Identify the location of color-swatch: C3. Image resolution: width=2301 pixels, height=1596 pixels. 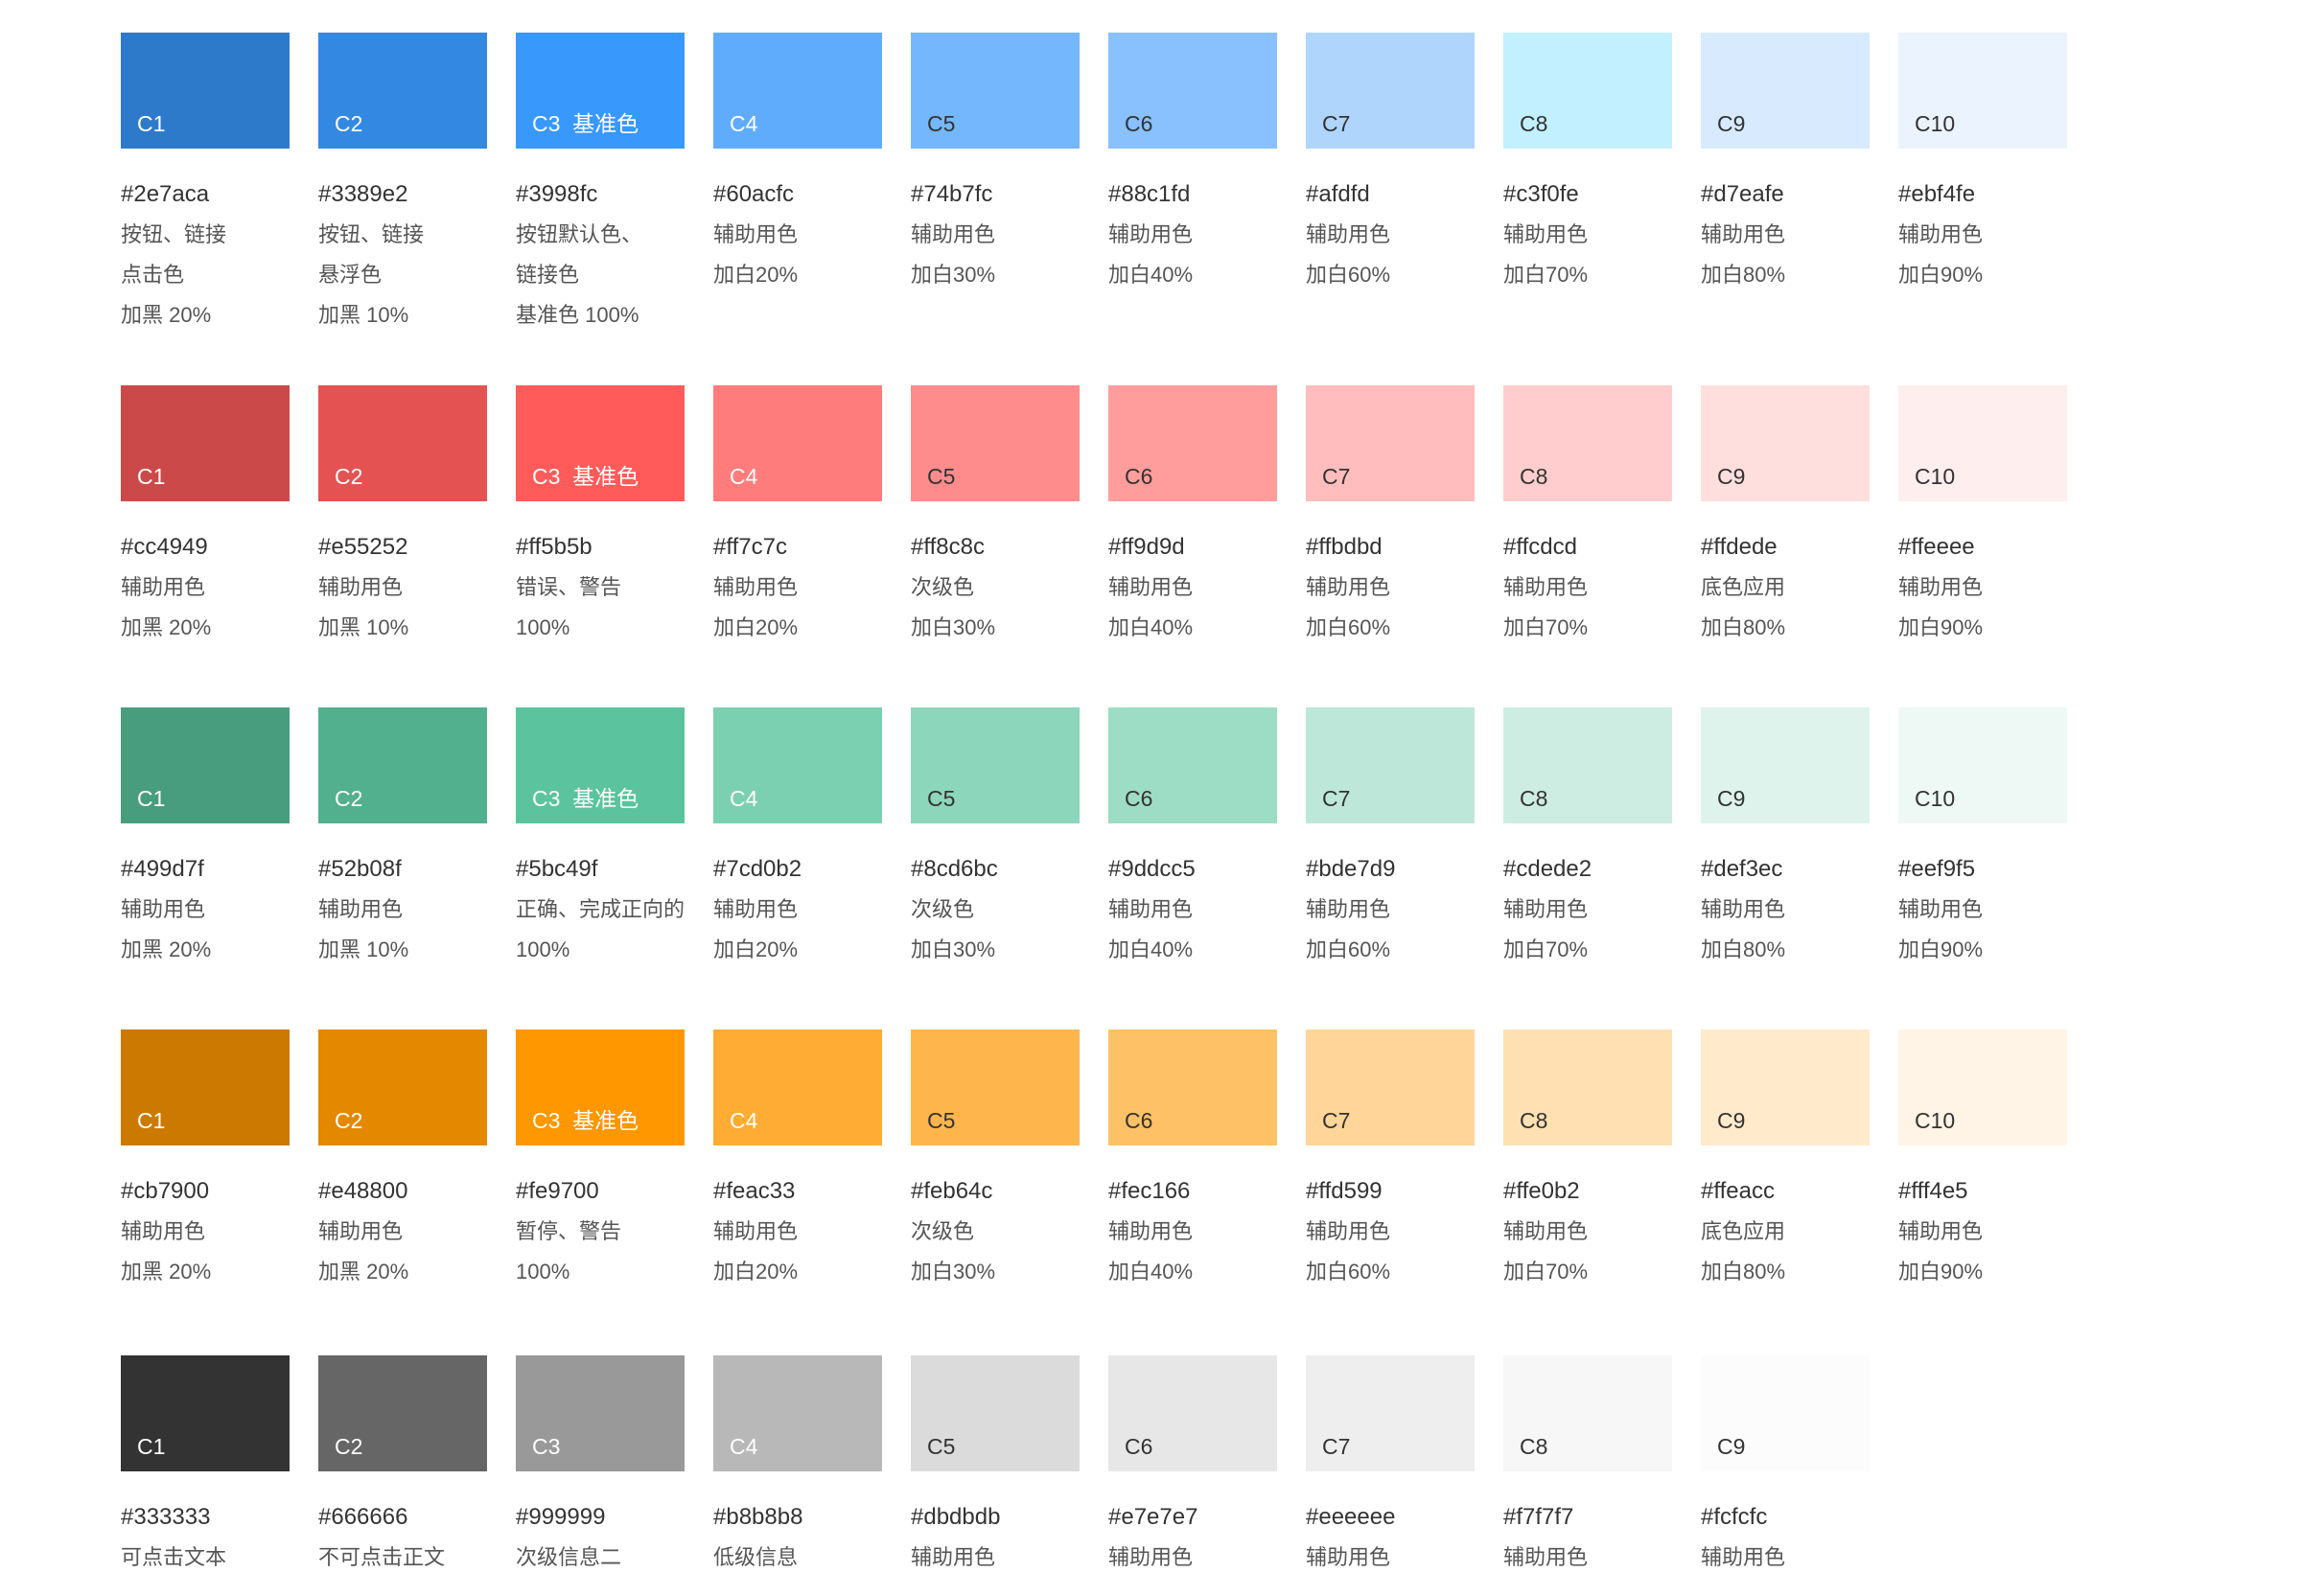
(600, 1413).